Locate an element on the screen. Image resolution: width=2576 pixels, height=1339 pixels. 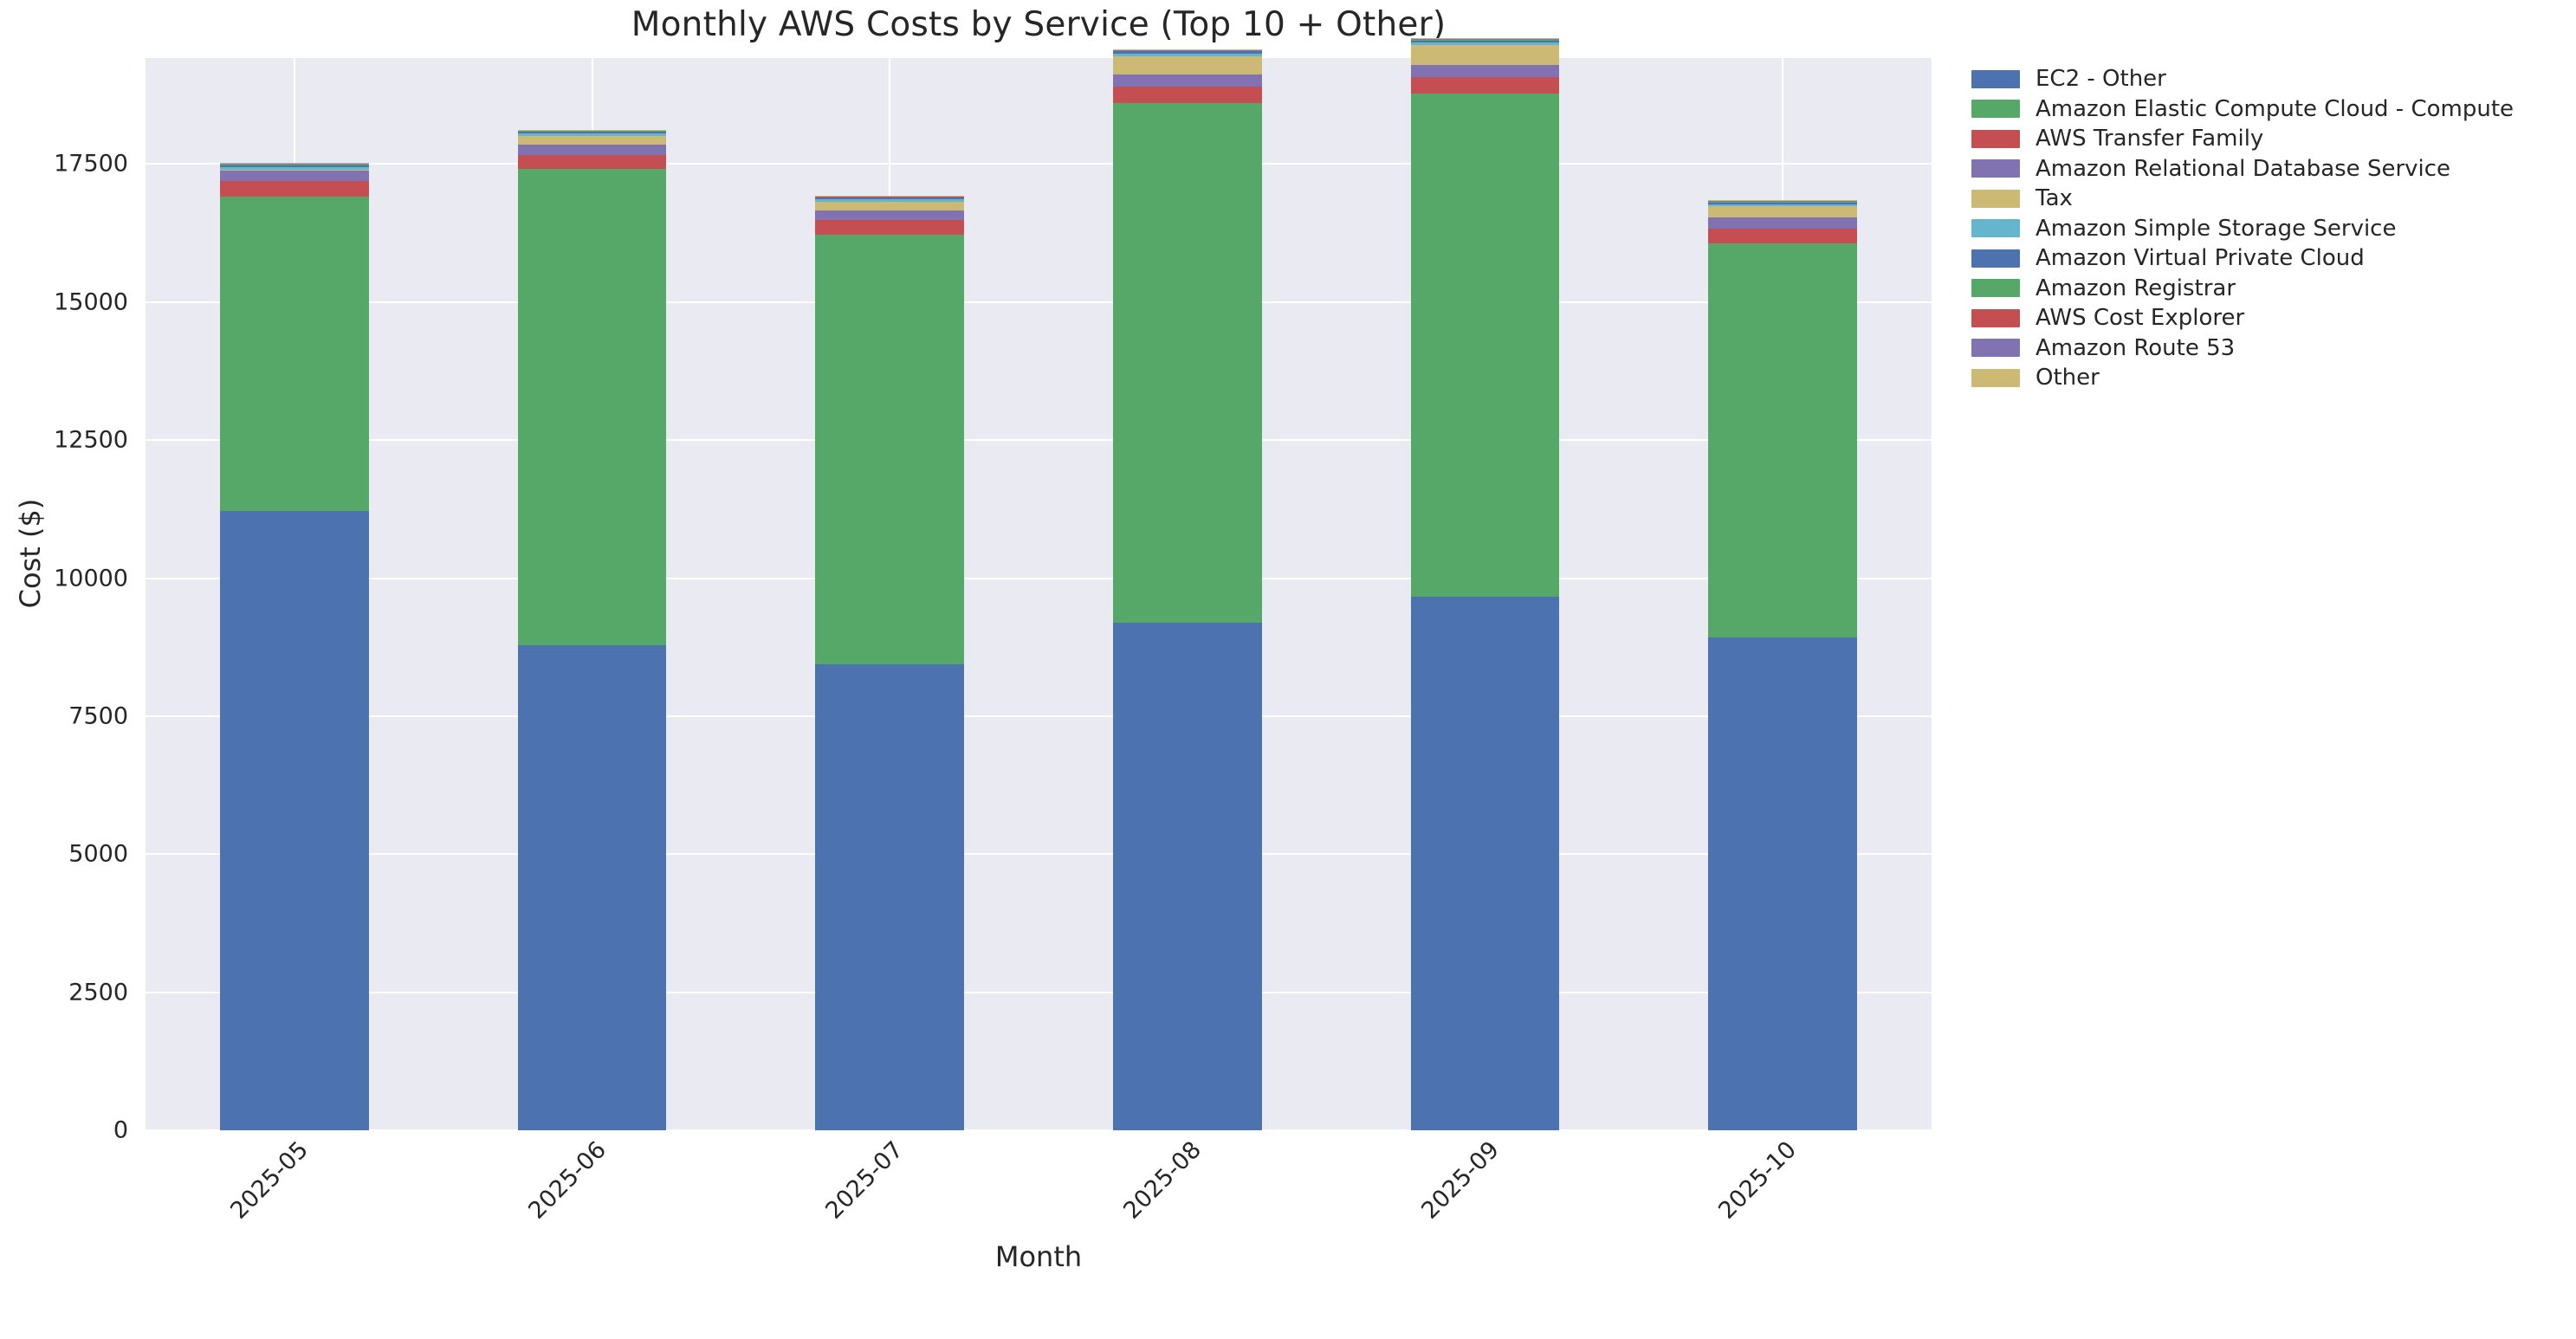
x-axis-label: Month is located at coordinates (1039, 1256).